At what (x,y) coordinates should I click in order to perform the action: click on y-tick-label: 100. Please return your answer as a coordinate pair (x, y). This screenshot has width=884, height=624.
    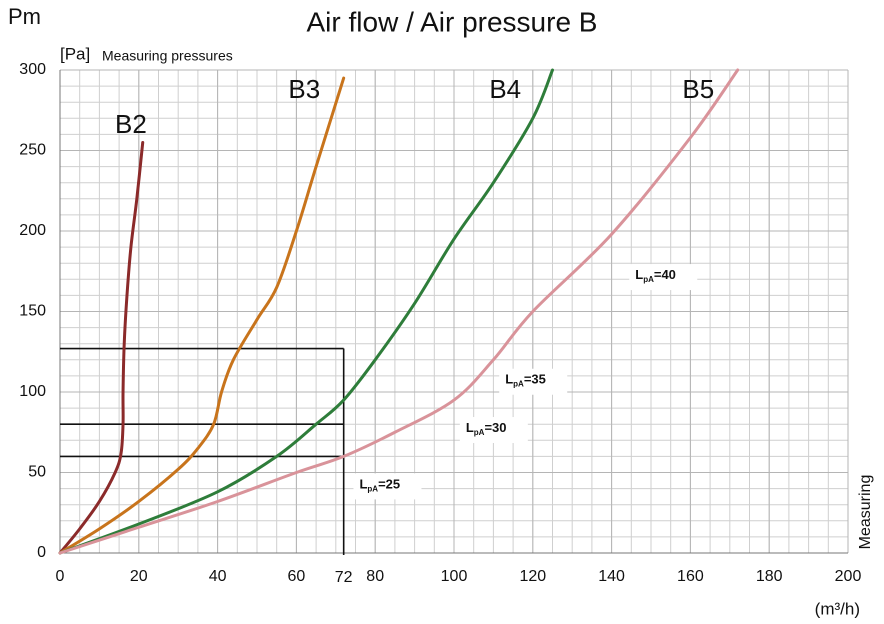
    Looking at the image, I should click on (32, 391).